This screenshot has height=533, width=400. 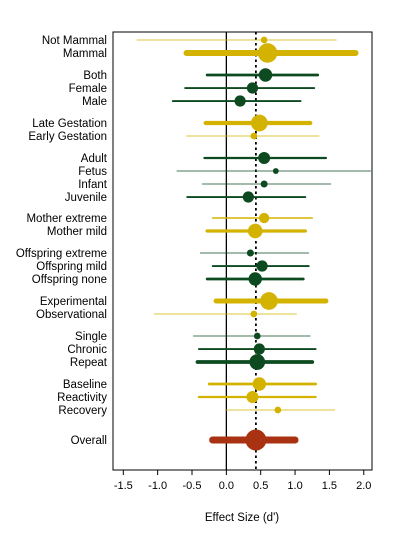 I want to click on row-label: Juvenile, so click(x=86, y=198).